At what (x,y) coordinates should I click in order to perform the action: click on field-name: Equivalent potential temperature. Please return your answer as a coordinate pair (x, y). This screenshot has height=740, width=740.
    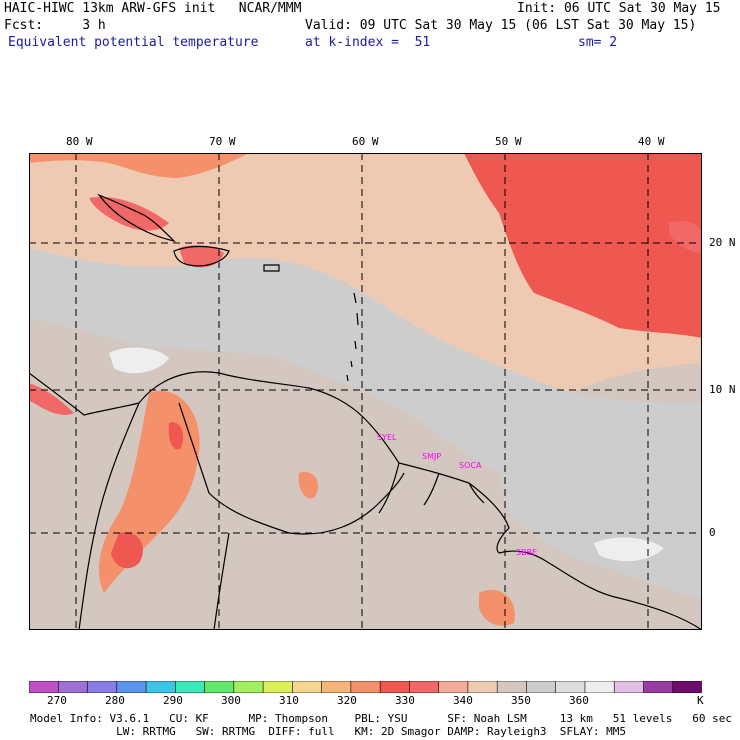
    Looking at the image, I should click on (133, 42).